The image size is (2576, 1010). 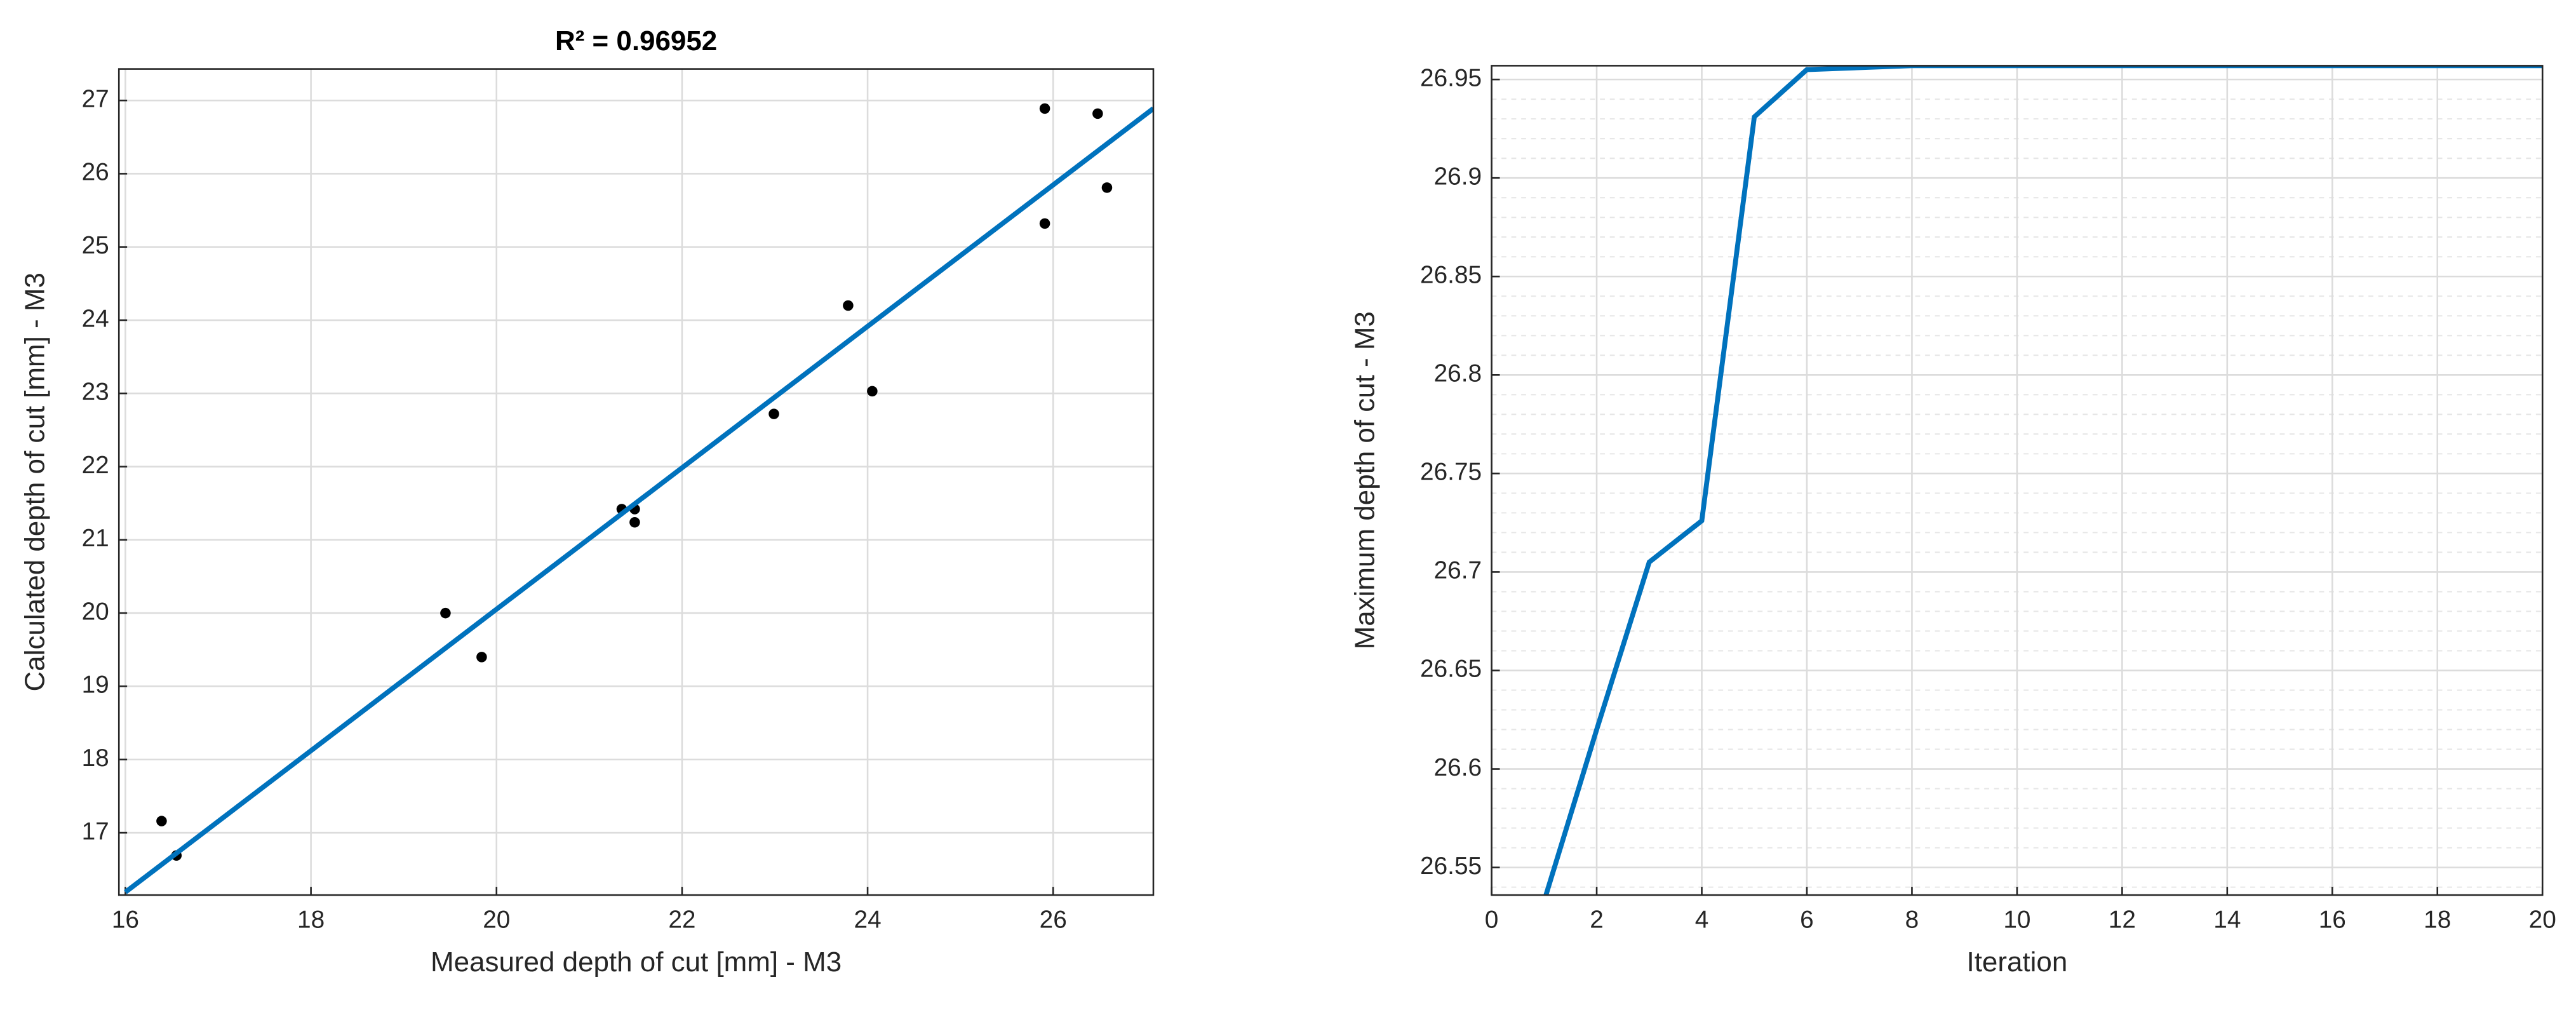 What do you see at coordinates (1451, 472) in the screenshot?
I see `y-tick-label: 26.75` at bounding box center [1451, 472].